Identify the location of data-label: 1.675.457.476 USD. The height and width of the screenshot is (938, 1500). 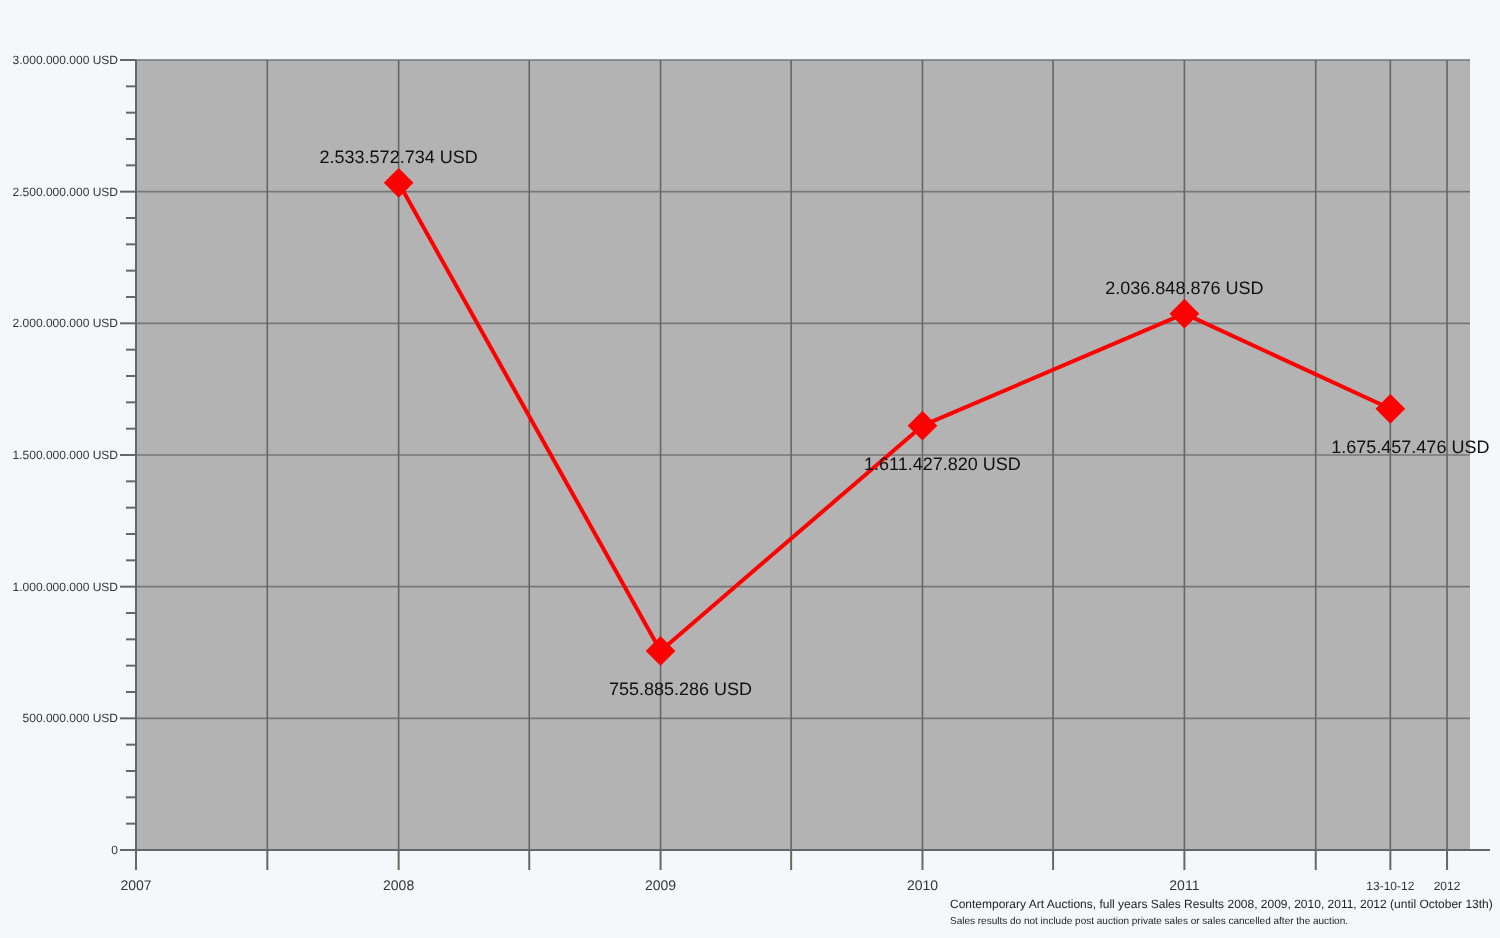
(1411, 446).